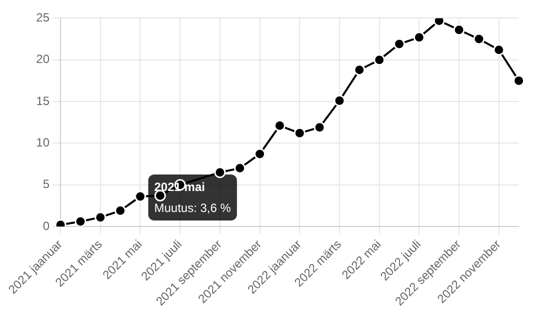 Image resolution: width=540 pixels, height=320 pixels. What do you see at coordinates (43, 17) in the screenshot?
I see `y-tick-label: 25` at bounding box center [43, 17].